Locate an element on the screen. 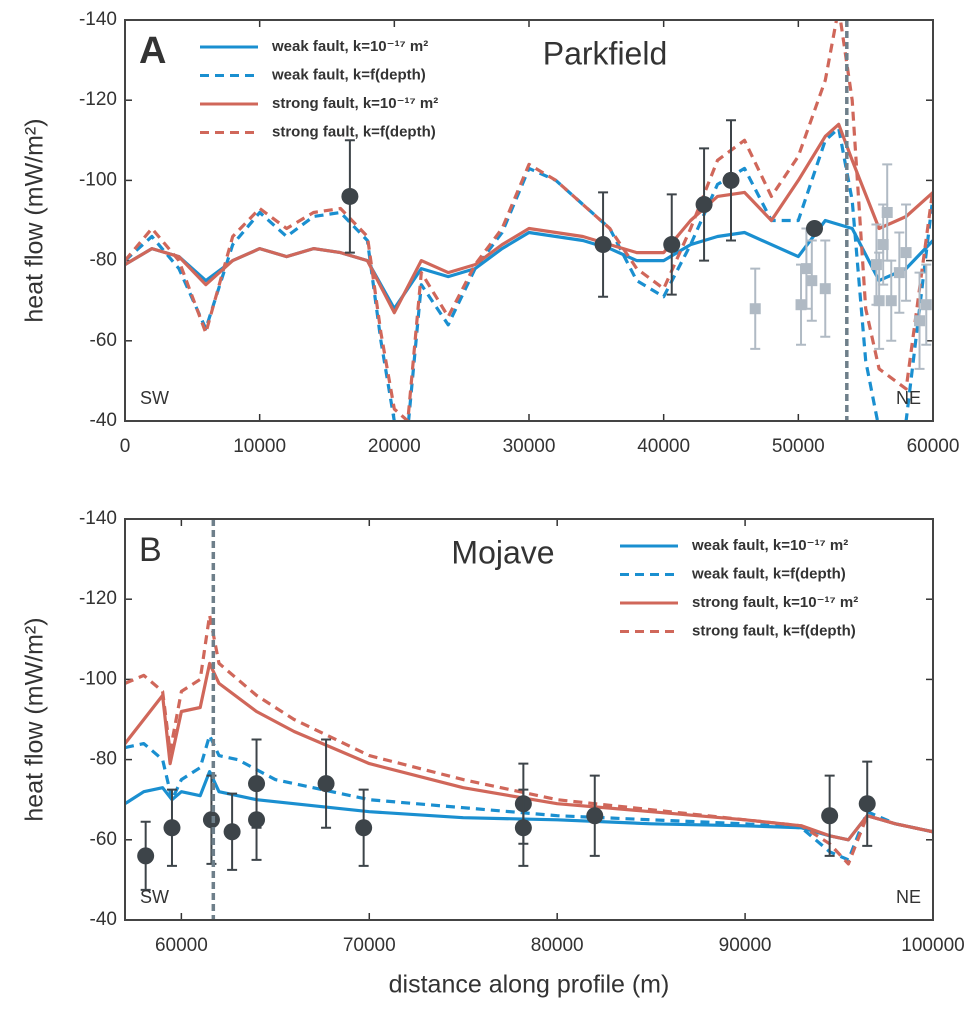 This screenshot has width=974, height=1012. x-tick-label: 30000 is located at coordinates (529, 446).